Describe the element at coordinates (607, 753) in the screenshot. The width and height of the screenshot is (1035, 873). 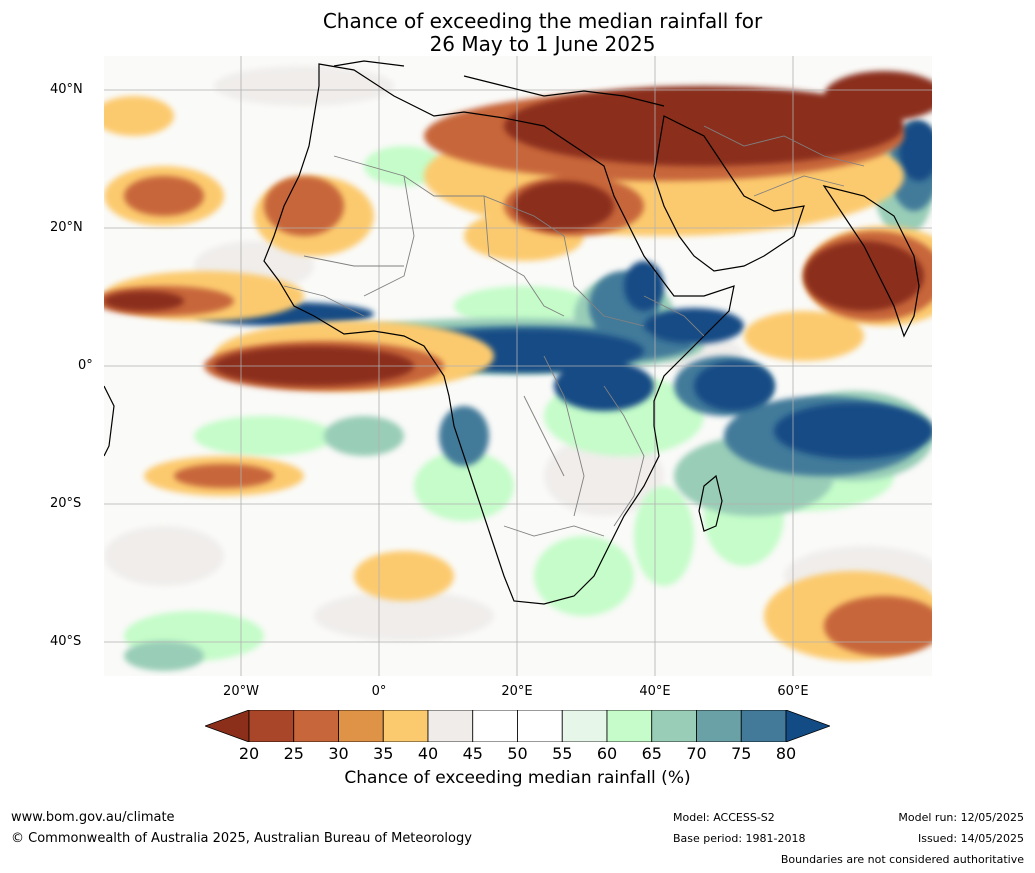
I see `colorbar-tick-label: 60` at that location.